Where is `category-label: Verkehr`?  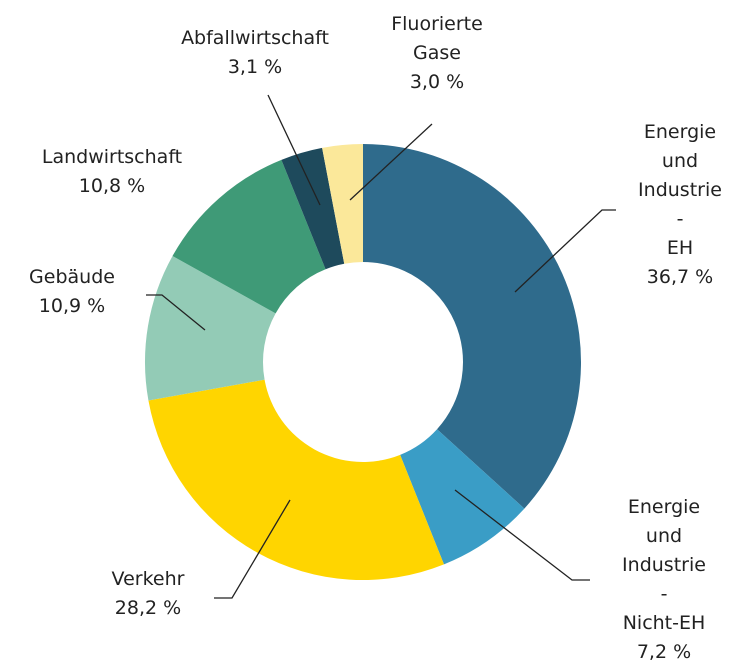
category-label: Verkehr is located at coordinates (148, 579).